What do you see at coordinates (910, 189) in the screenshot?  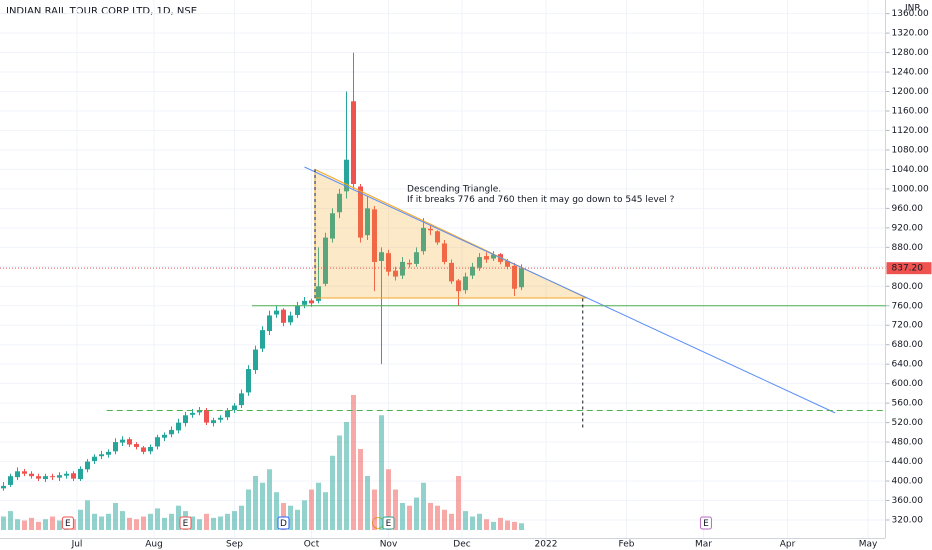 I see `y-tick-label: 1000.00` at bounding box center [910, 189].